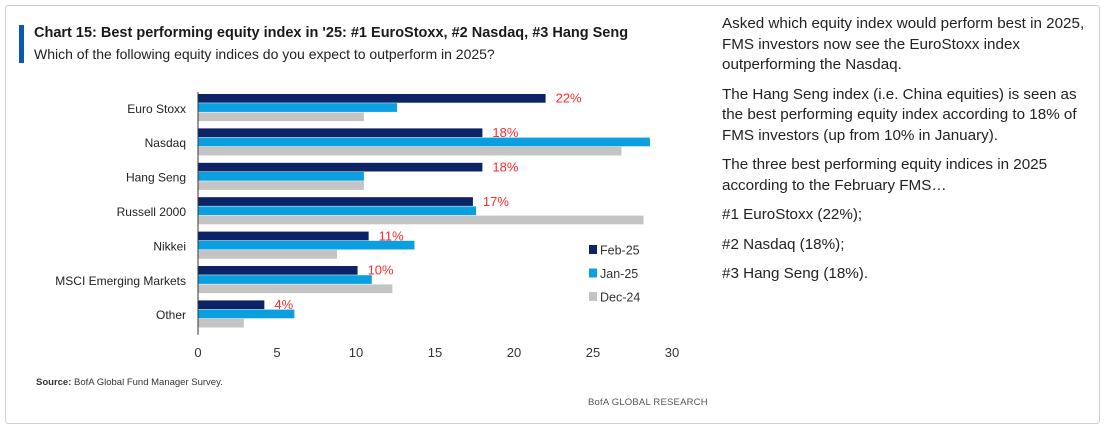 Image resolution: width=1106 pixels, height=429 pixels. I want to click on category-label: Nasdaq, so click(165, 143).